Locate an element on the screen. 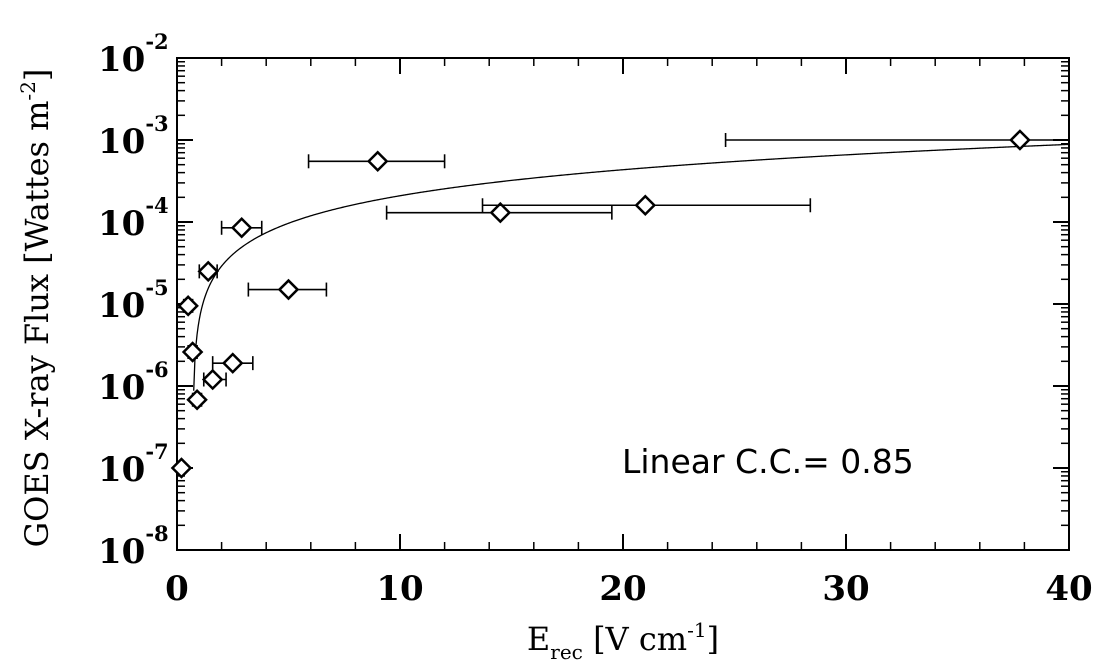  y-tick-label: 10⁻² is located at coordinates (133, 54).